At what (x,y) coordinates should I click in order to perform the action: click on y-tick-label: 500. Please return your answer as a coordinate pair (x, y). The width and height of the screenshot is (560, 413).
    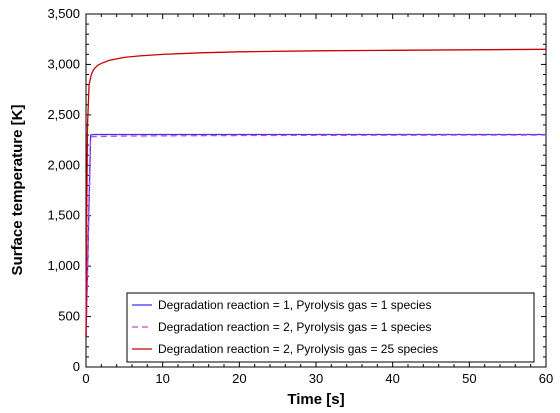
    Looking at the image, I should click on (69, 316).